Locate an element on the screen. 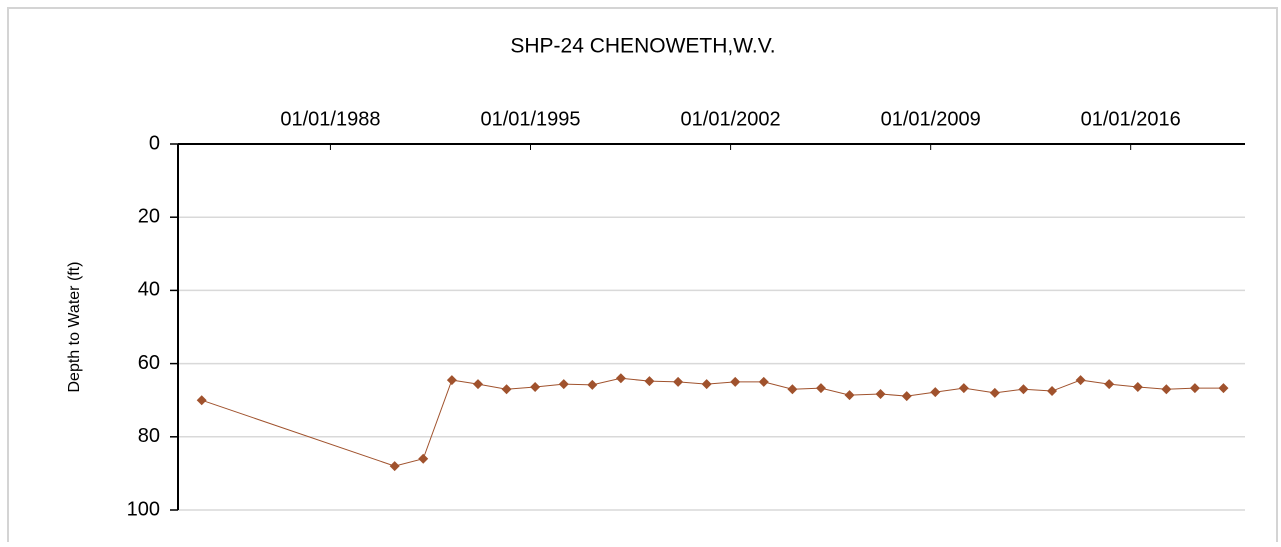  y-tick-label: 0 is located at coordinates (154, 143).